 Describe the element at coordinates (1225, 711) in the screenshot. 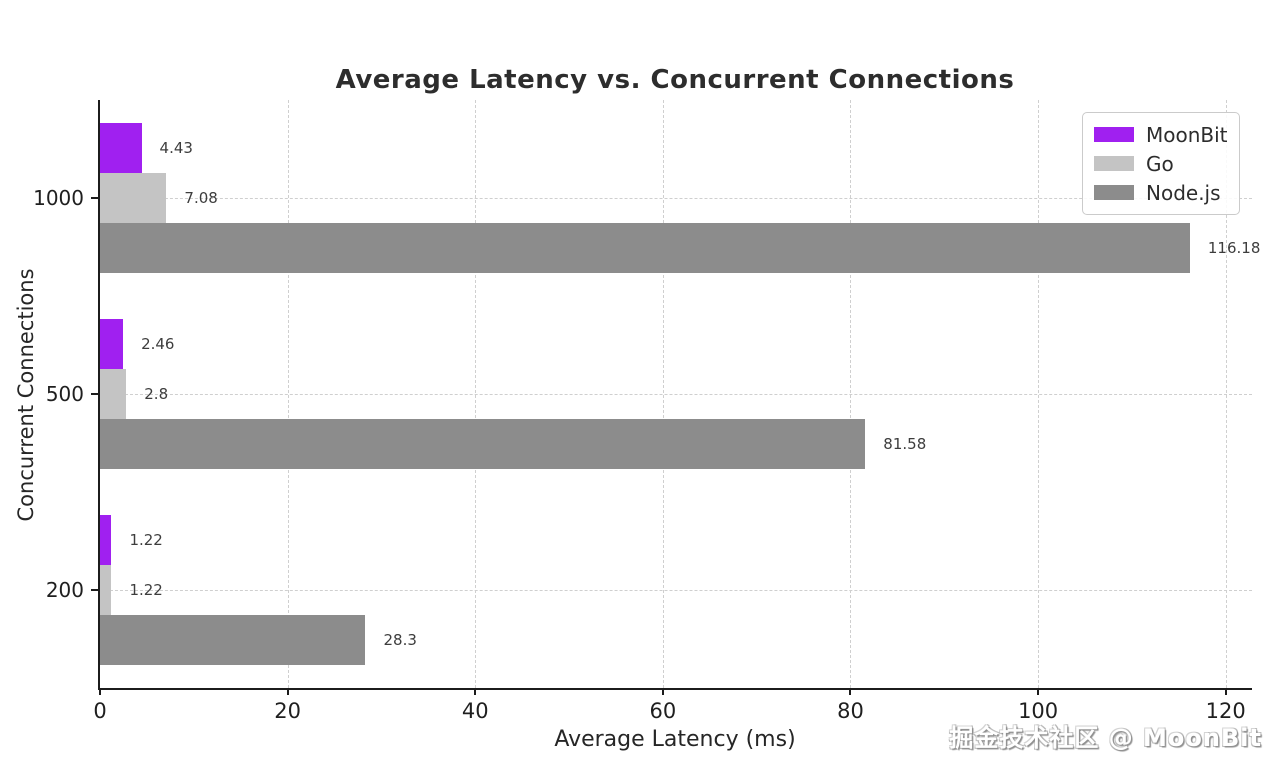

I see `x-tick-label: 120` at that location.